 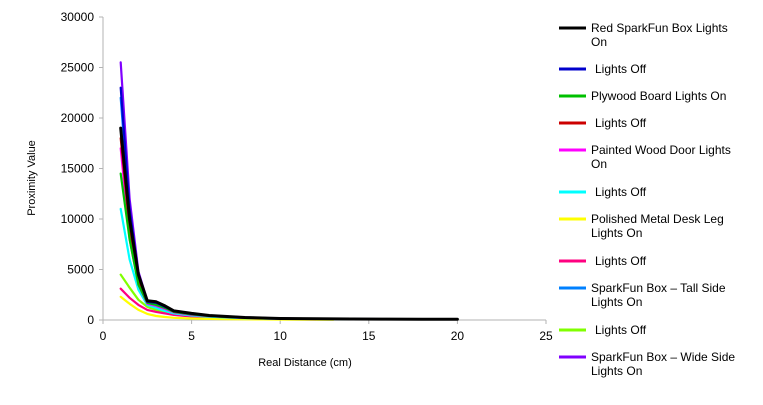 What do you see at coordinates (616, 302) in the screenshot?
I see `legend-label-9: Lights On` at bounding box center [616, 302].